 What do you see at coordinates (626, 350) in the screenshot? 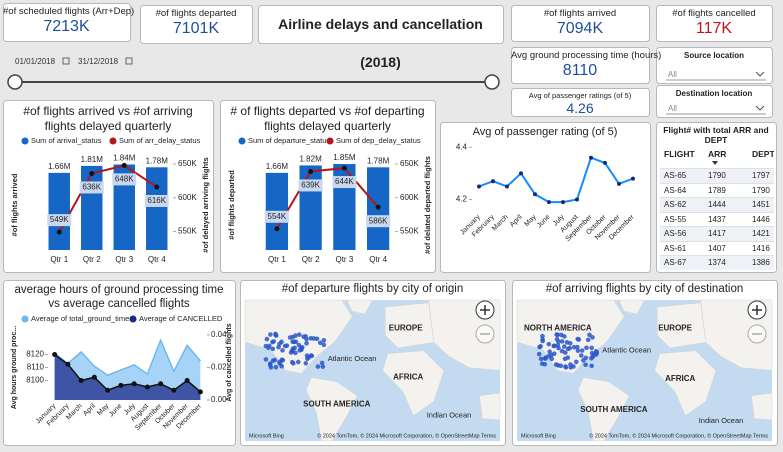
I see `ocean-label: Atlantic Ocean` at bounding box center [626, 350].